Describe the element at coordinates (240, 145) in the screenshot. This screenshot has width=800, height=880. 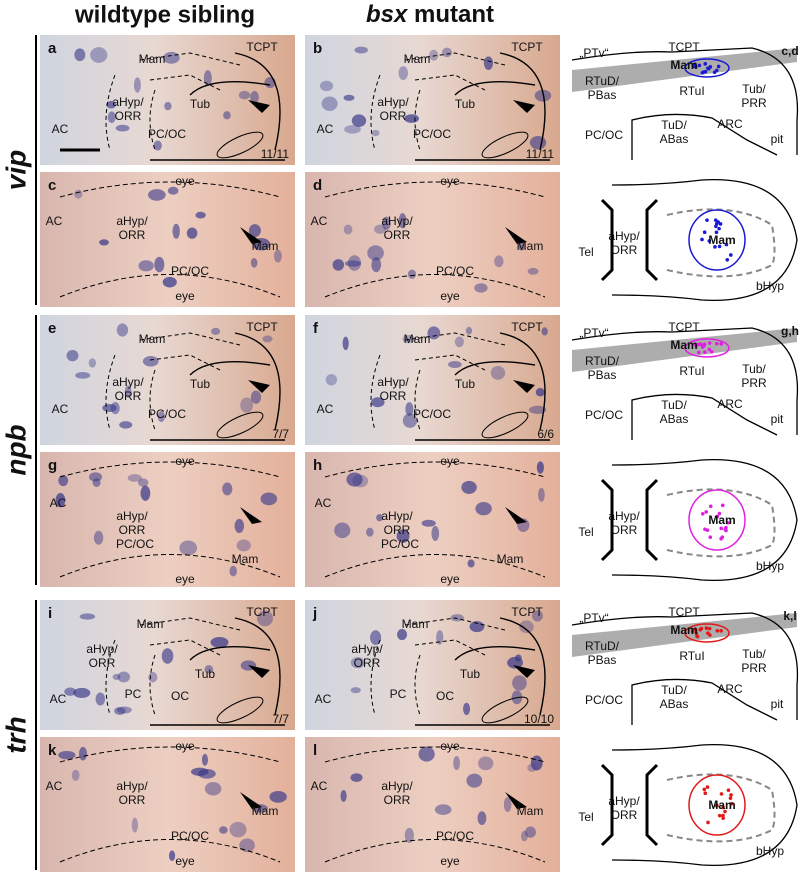
I see `pituitary` at that location.